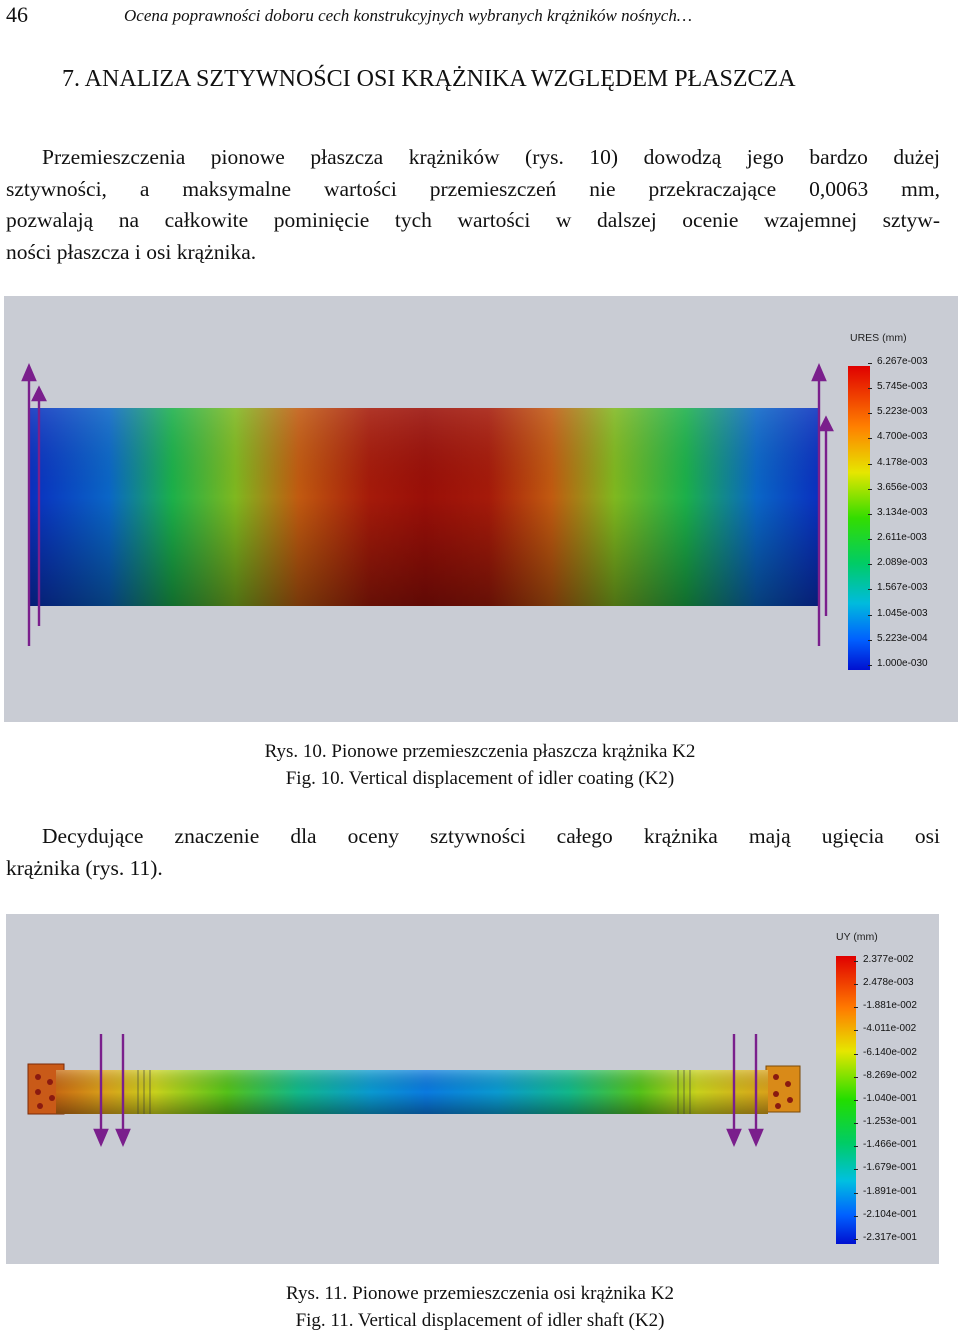  What do you see at coordinates (898, 613) in the screenshot?
I see `legend-tick: 1.045e-003` at bounding box center [898, 613].